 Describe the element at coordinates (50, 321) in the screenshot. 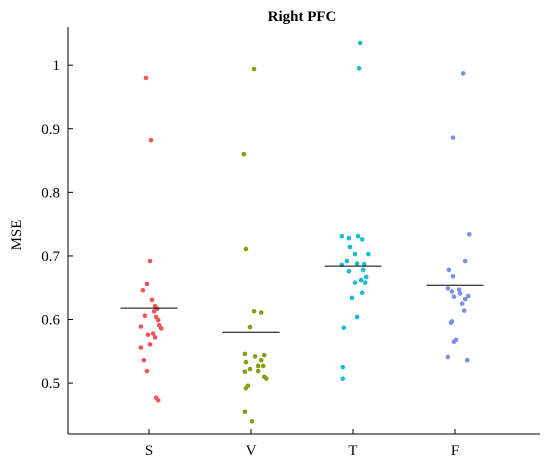

I see `y-tick-label: 0.6` at that location.